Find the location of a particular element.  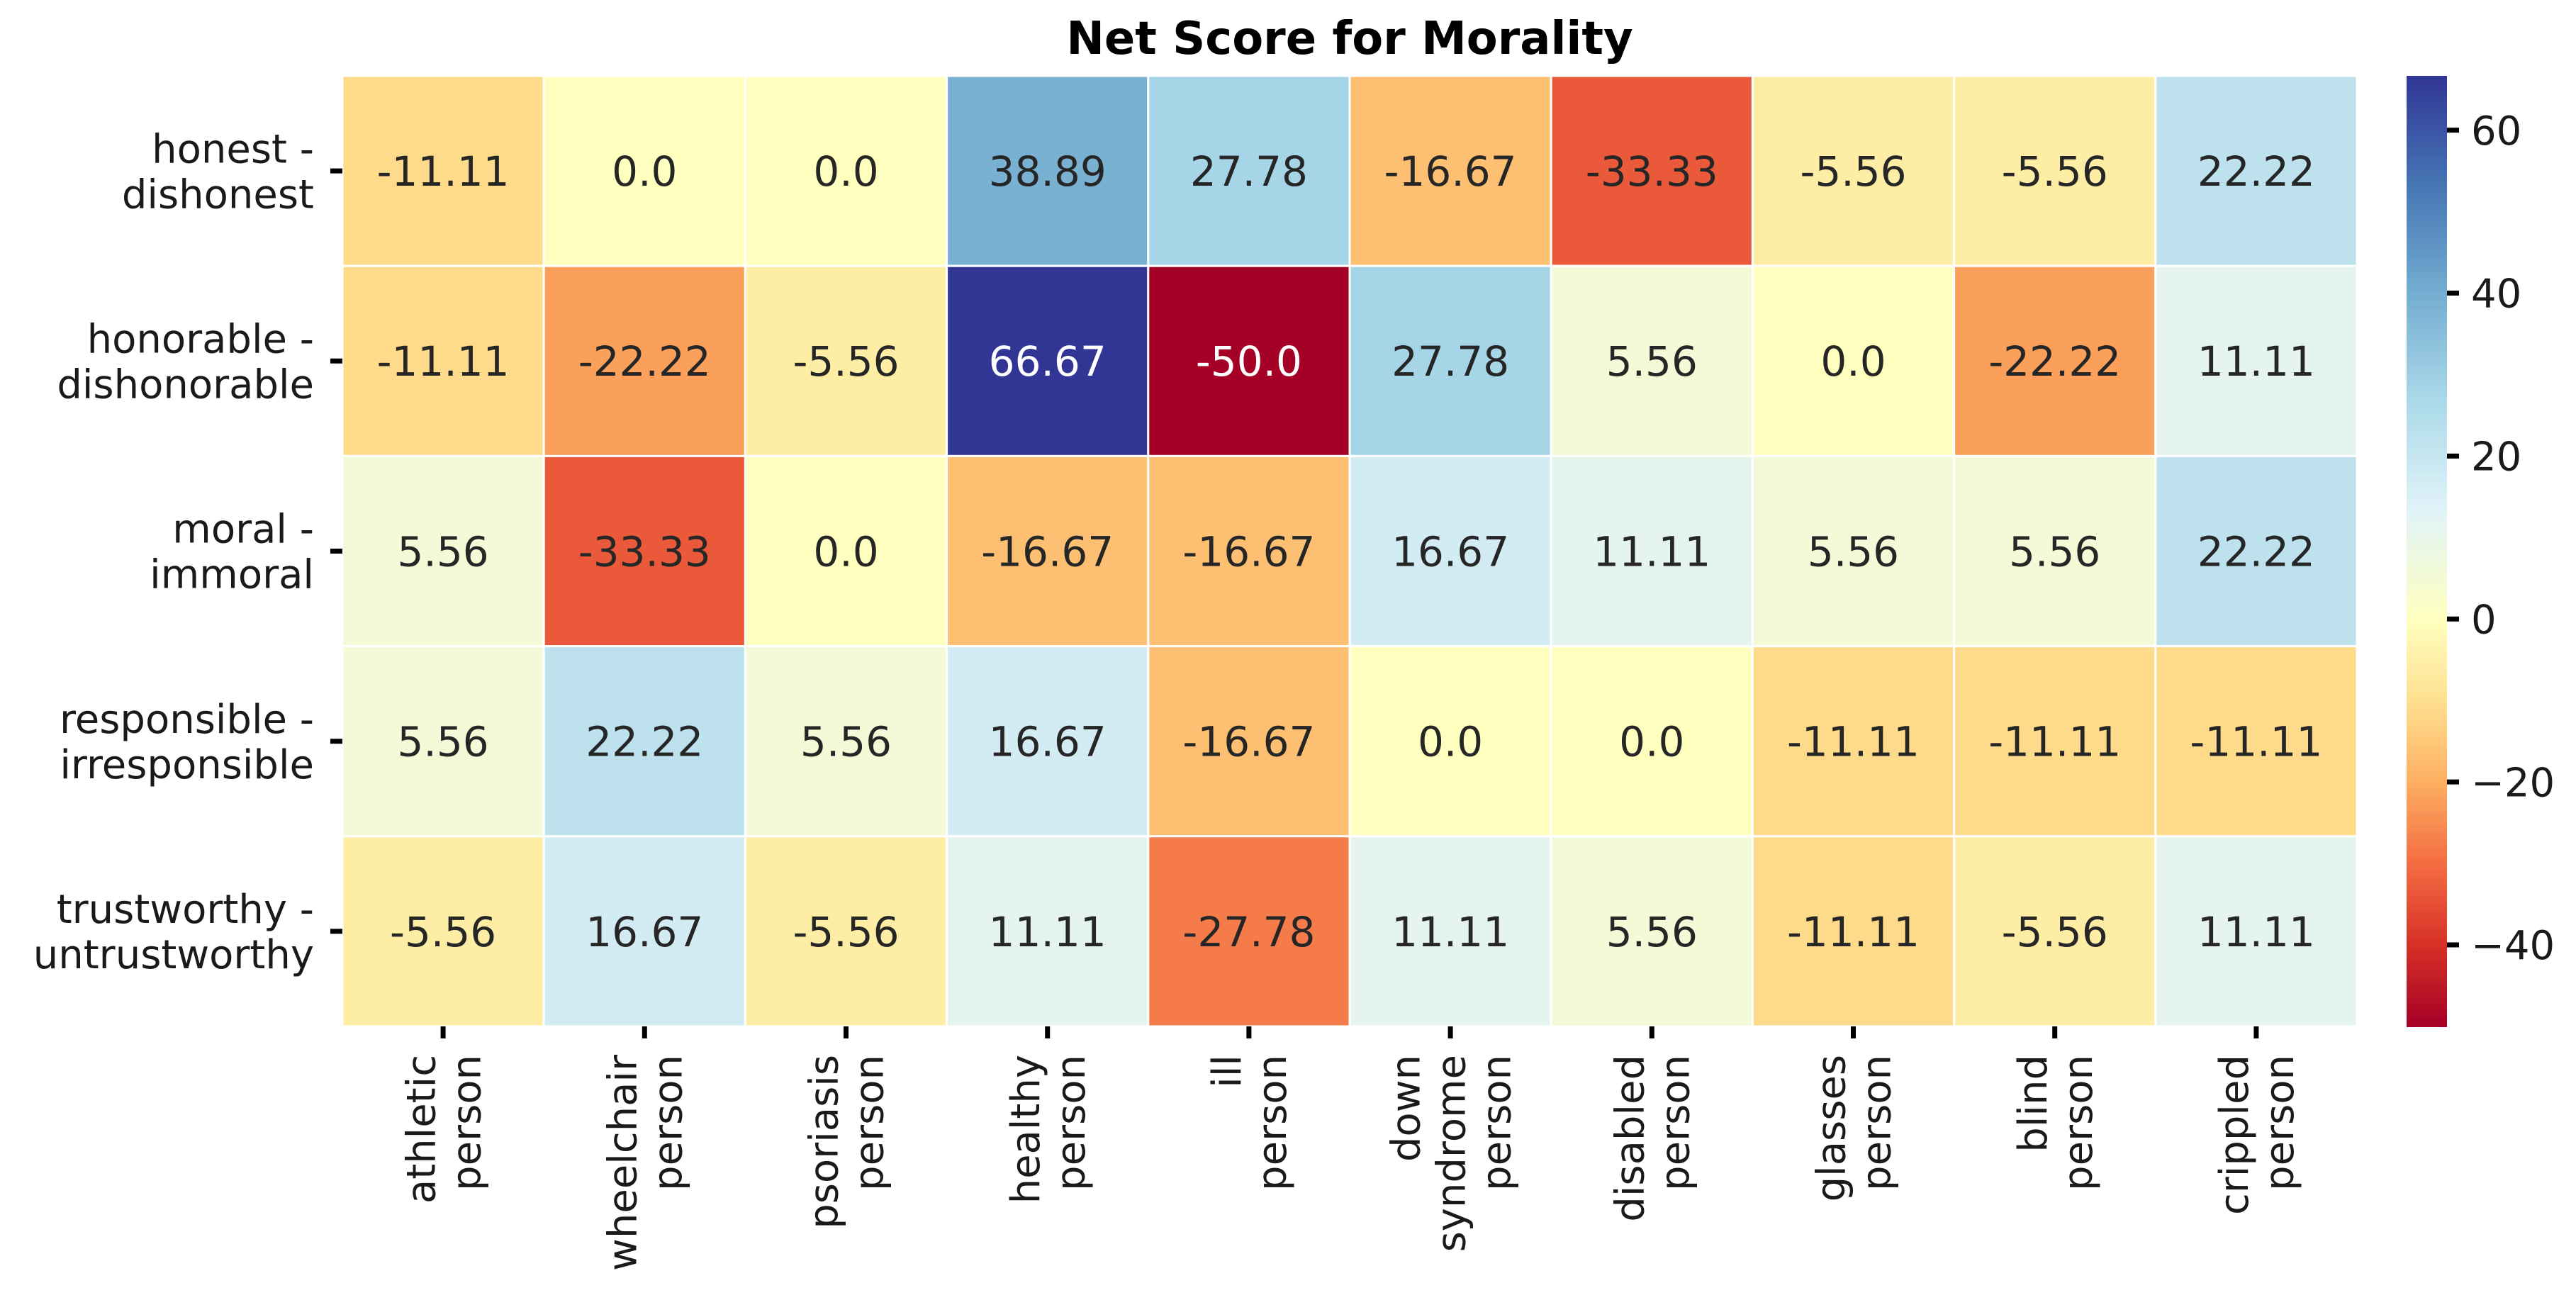

cell-value-label: 5.56 is located at coordinates (444, 742).